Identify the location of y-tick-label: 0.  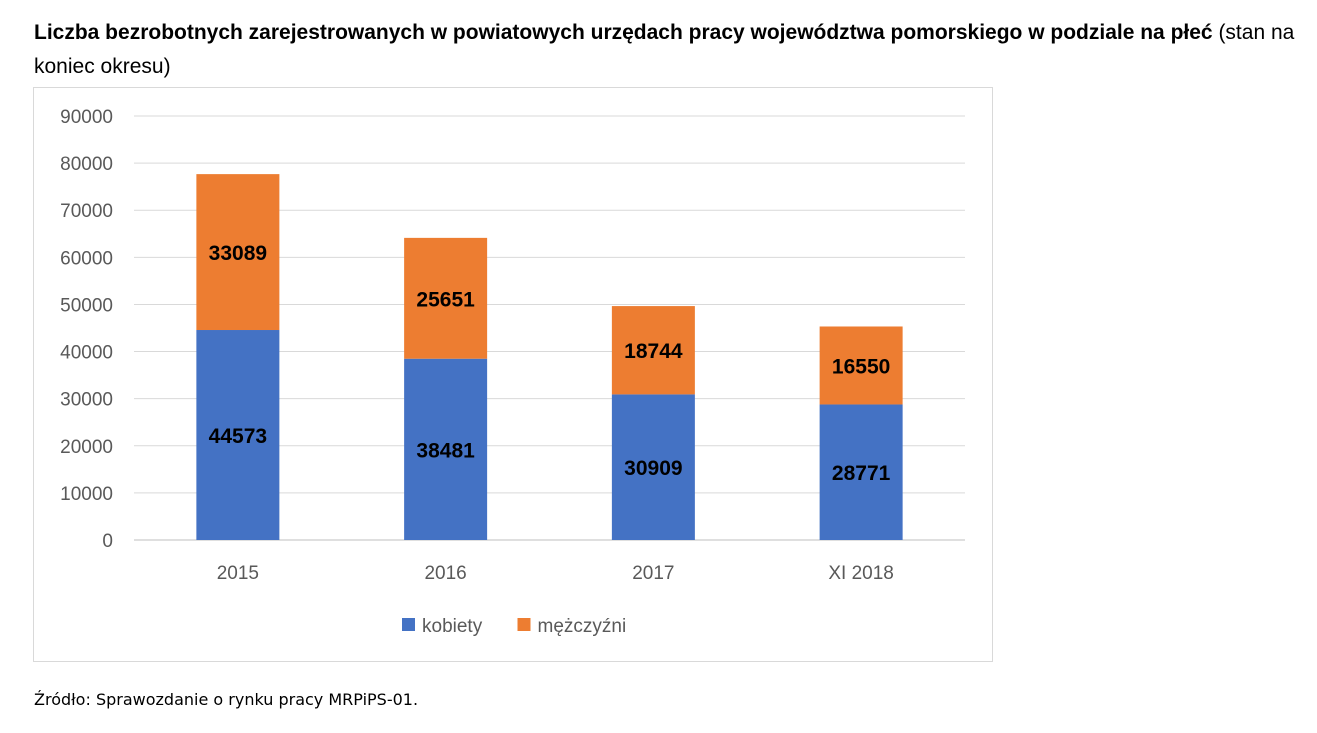
(107, 541).